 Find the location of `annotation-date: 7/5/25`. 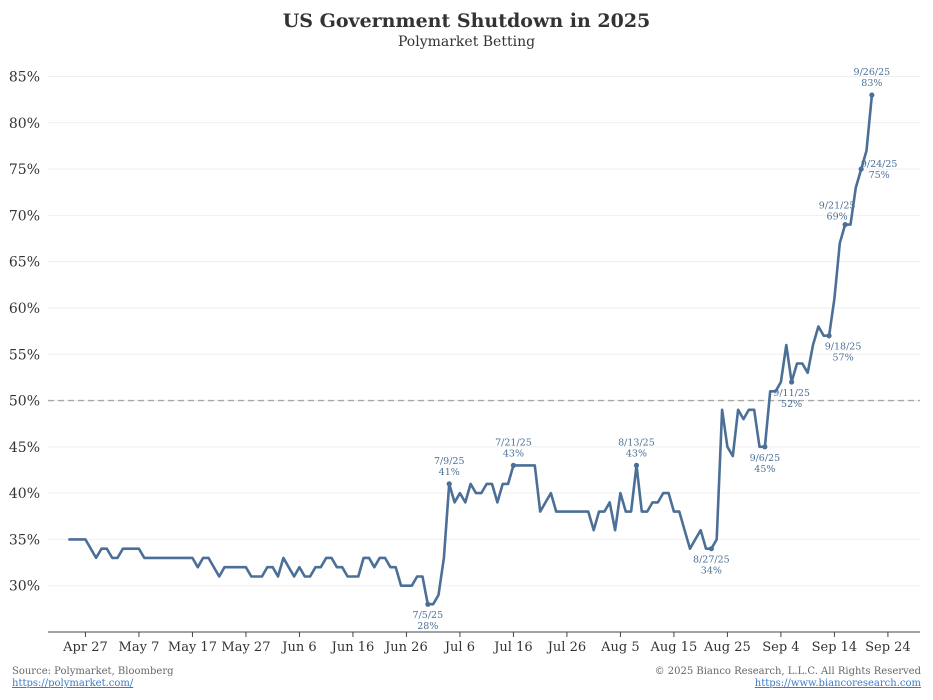

annotation-date: 7/5/25 is located at coordinates (428, 615).